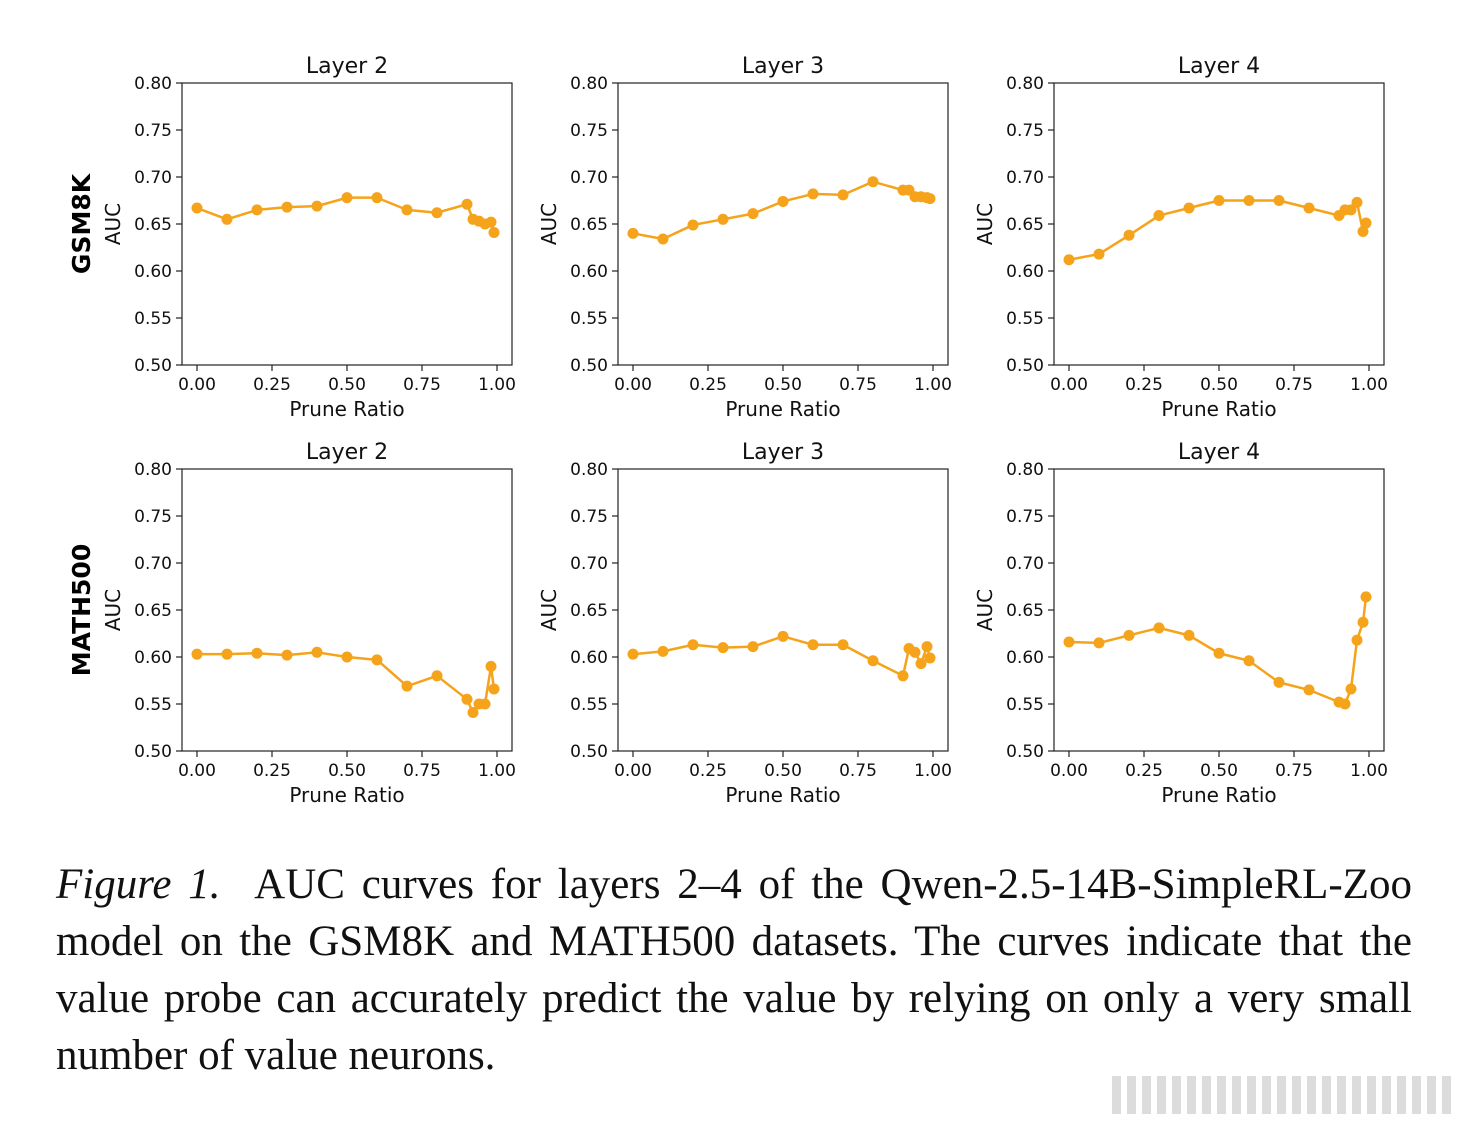  What do you see at coordinates (589, 658) in the screenshot?
I see `panel-5-ytick-label: 0.60` at bounding box center [589, 658].